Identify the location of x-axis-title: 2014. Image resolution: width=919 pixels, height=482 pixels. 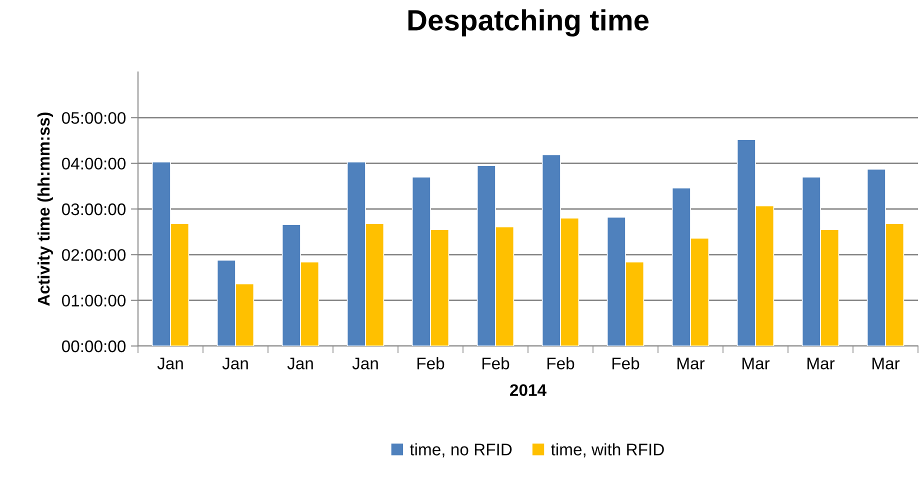
(528, 390).